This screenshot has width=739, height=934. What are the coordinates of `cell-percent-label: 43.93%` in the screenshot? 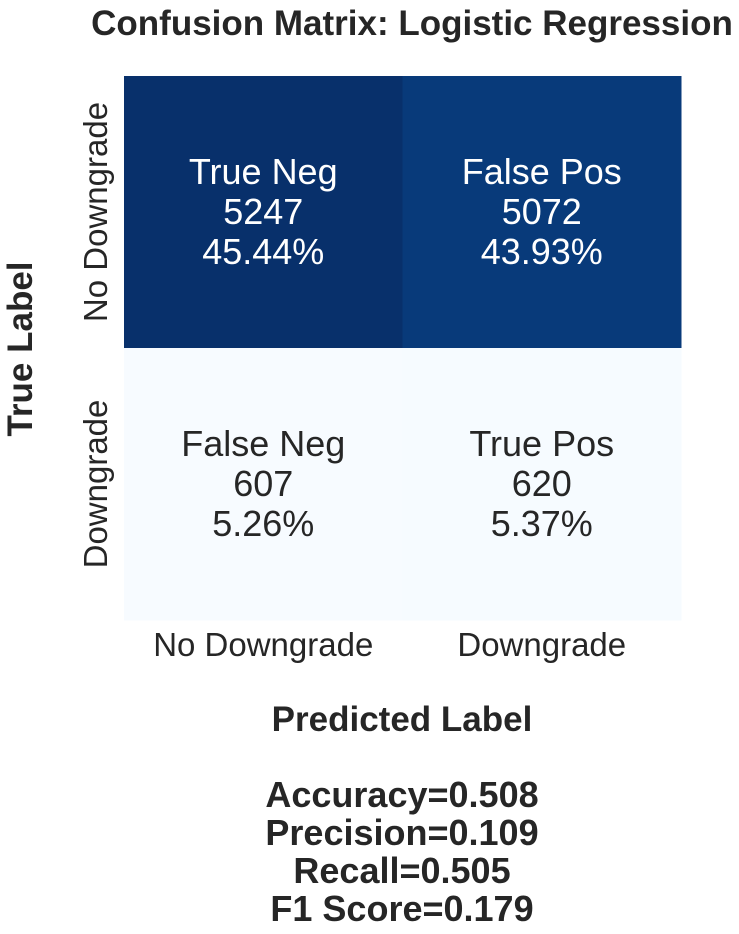 It's located at (542, 251).